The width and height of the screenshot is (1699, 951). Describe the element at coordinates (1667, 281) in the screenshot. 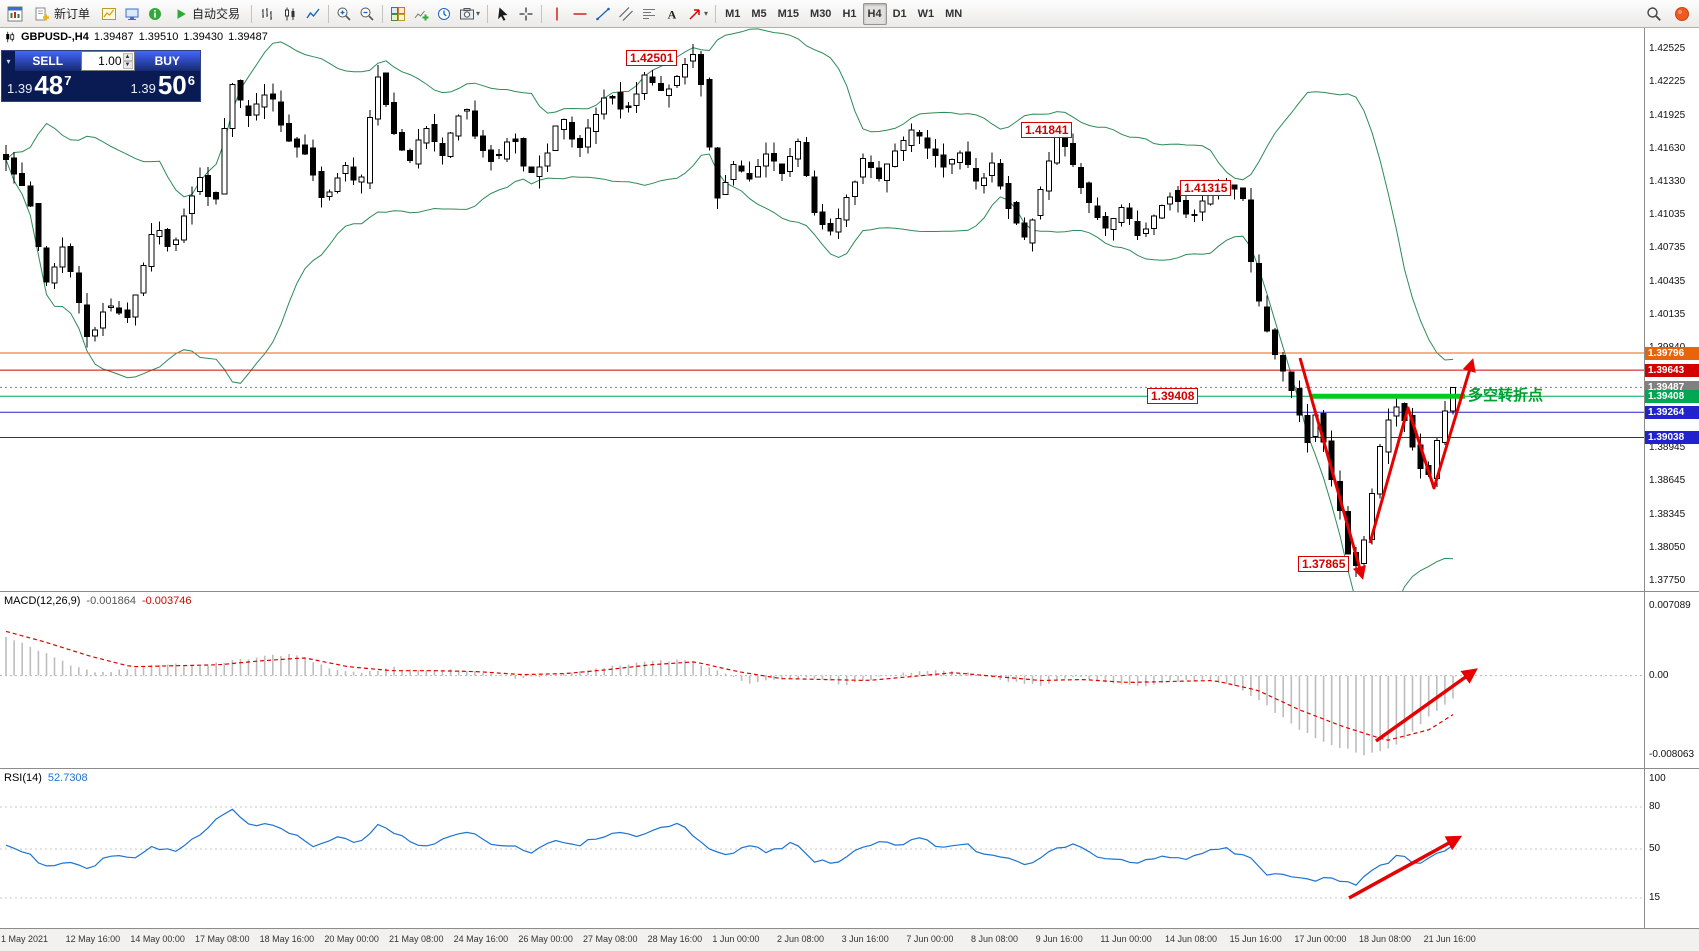

I see `price-tick: 1.40435` at that location.